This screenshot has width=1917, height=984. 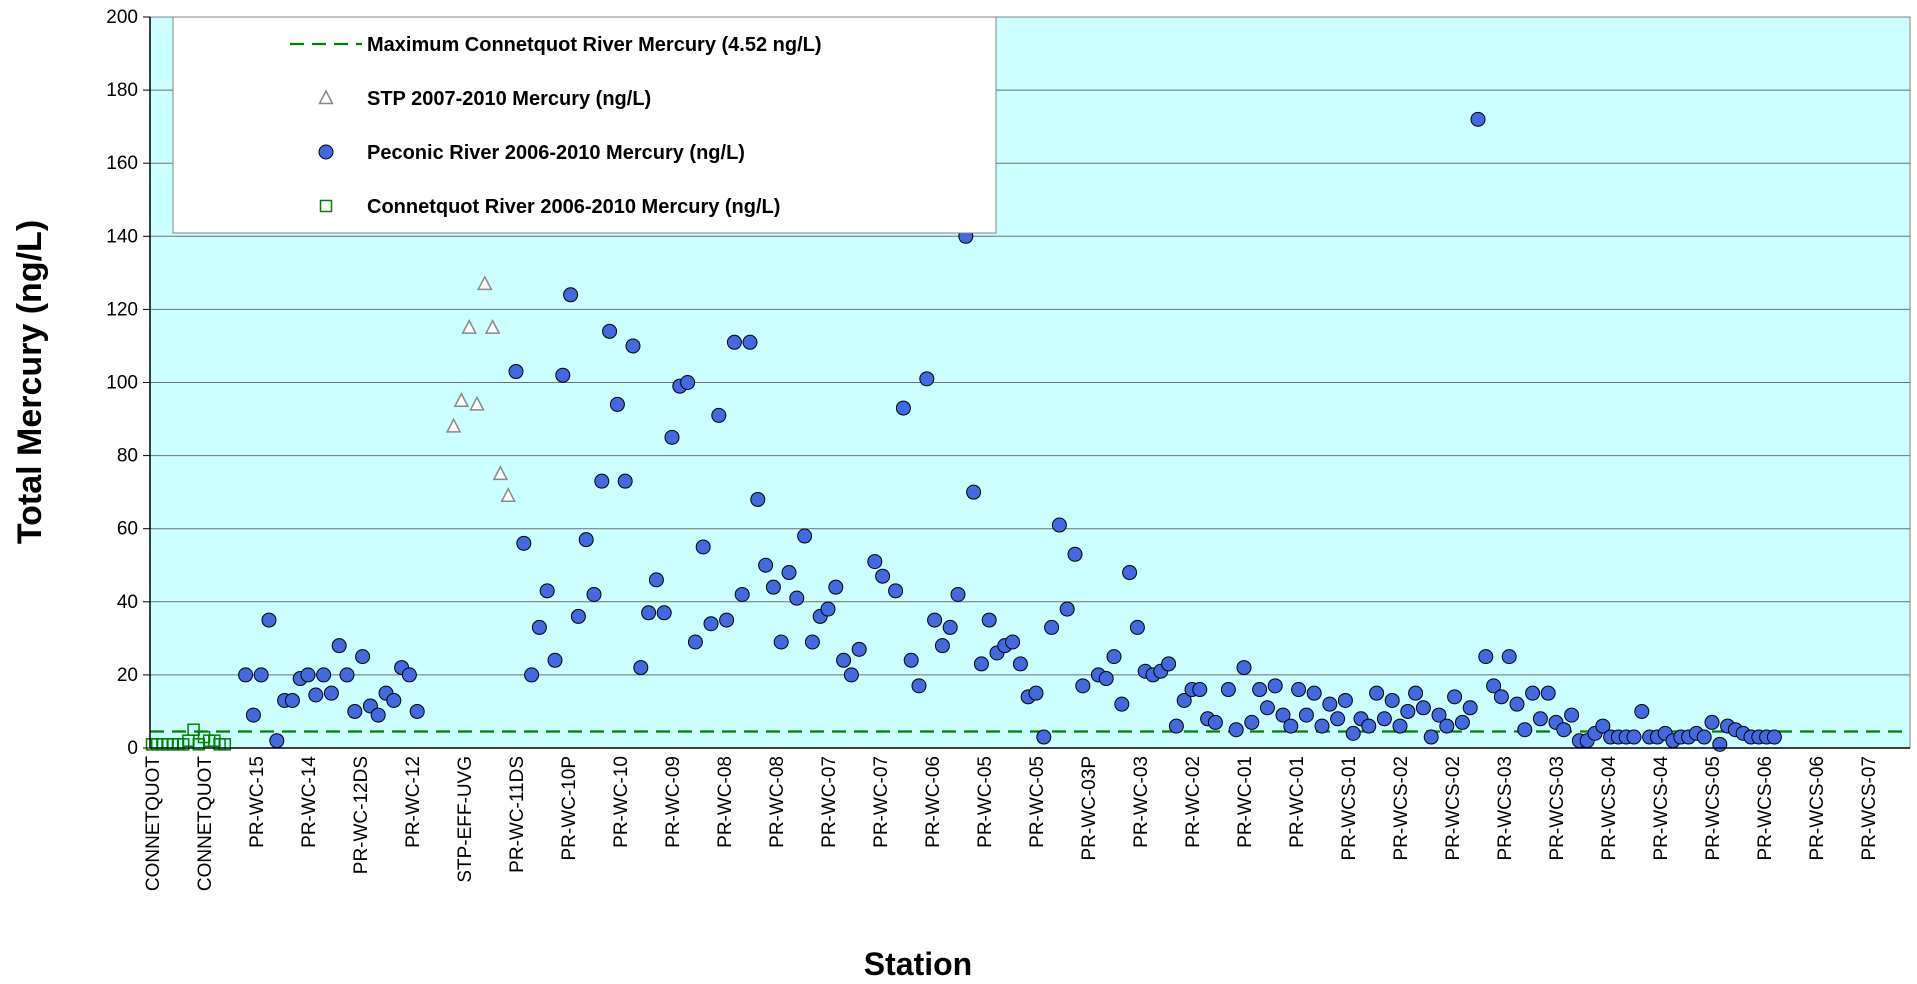 What do you see at coordinates (584, 125) in the screenshot?
I see `legend-box` at bounding box center [584, 125].